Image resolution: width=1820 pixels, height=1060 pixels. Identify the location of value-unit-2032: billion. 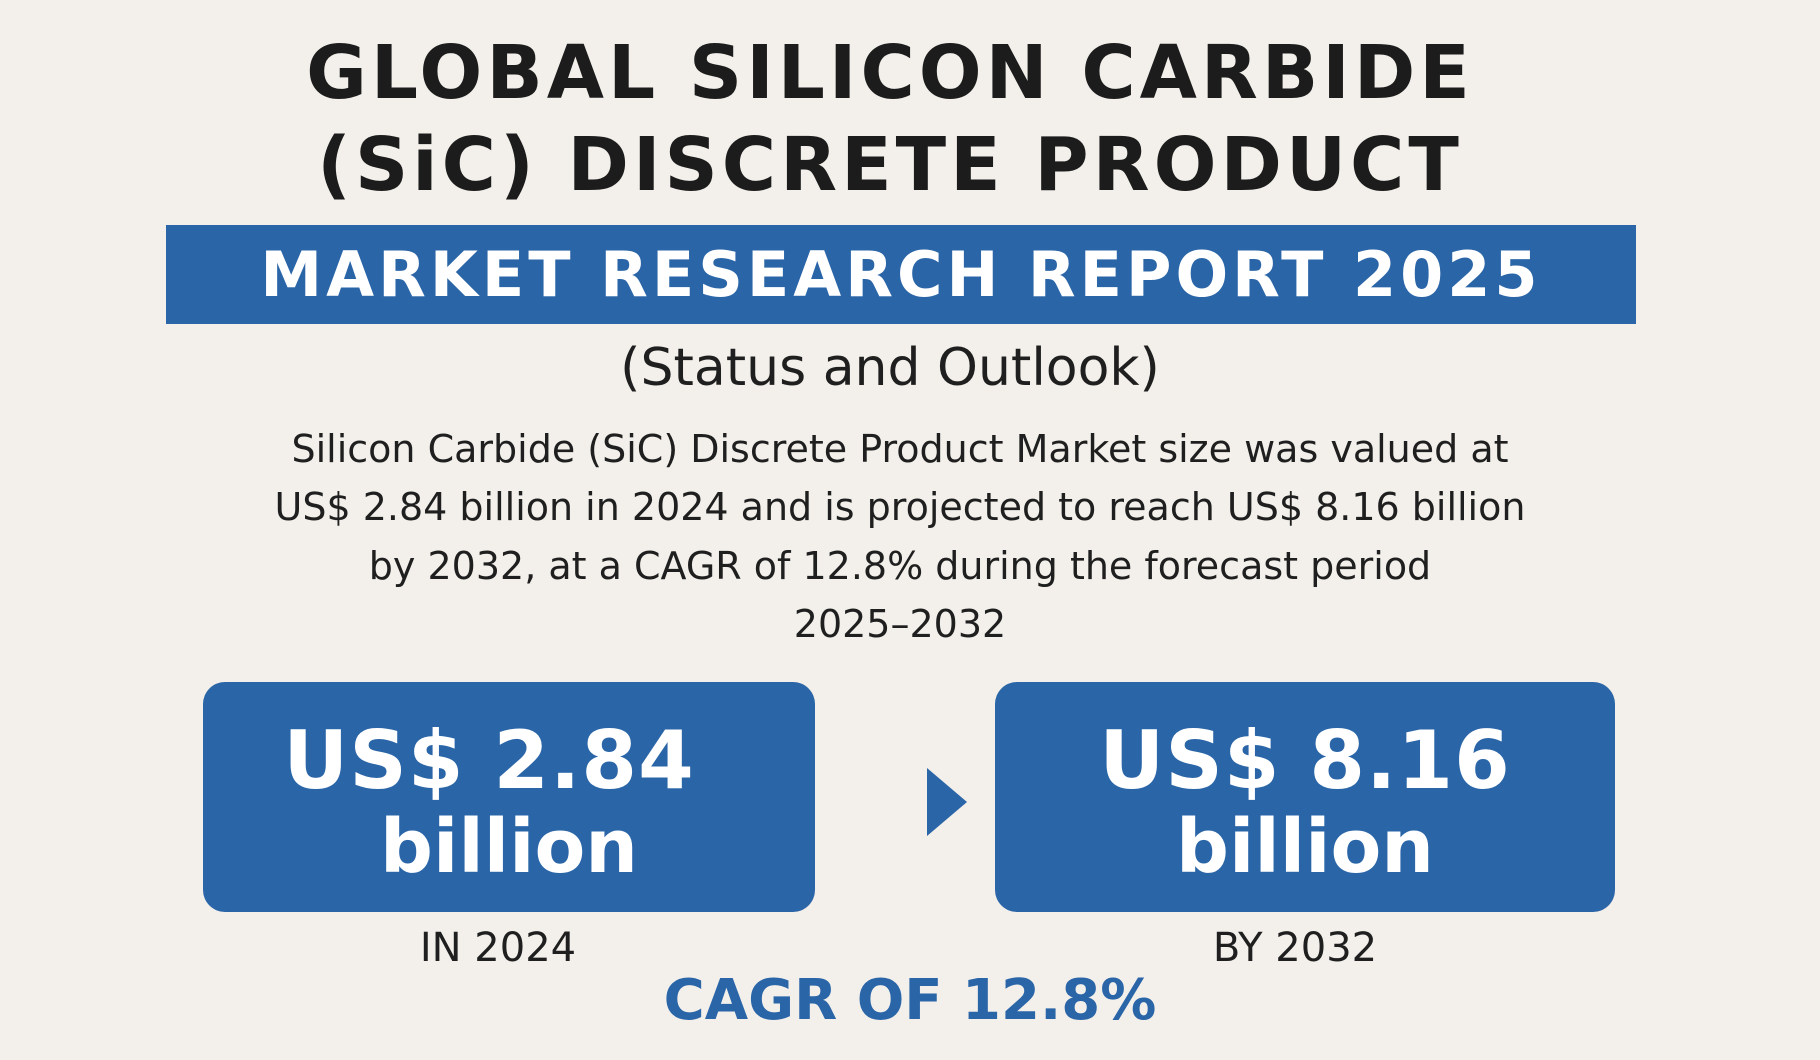
(1305, 847).